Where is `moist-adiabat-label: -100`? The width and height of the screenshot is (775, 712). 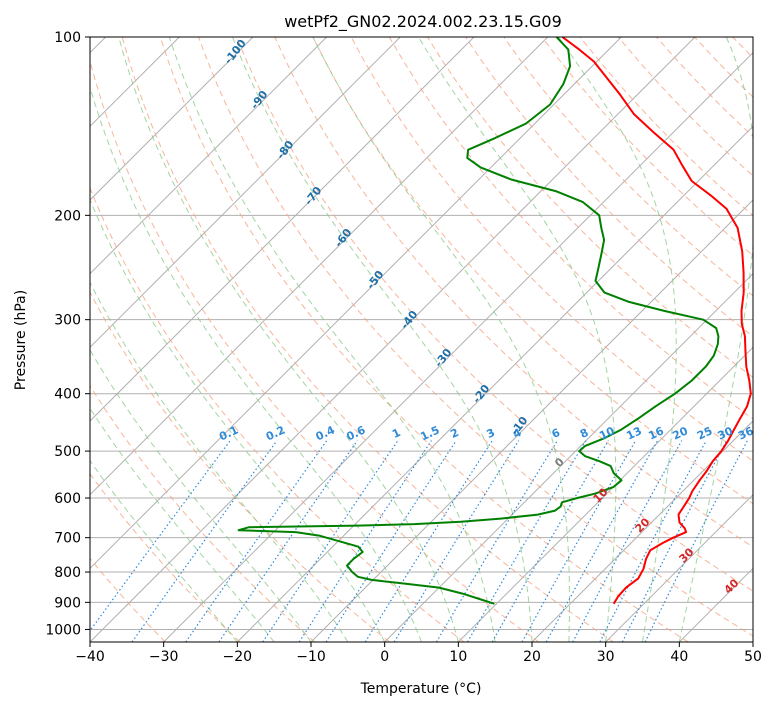
moist-adiabat-label: -100 is located at coordinates (235, 52).